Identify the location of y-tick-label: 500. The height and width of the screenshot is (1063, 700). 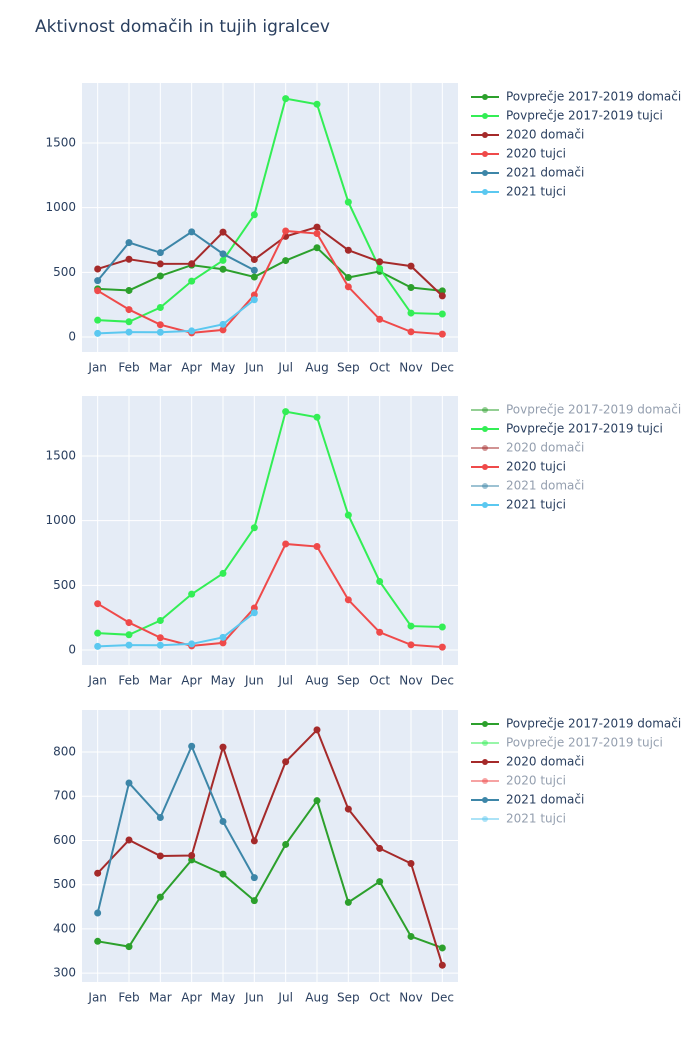
(64, 272).